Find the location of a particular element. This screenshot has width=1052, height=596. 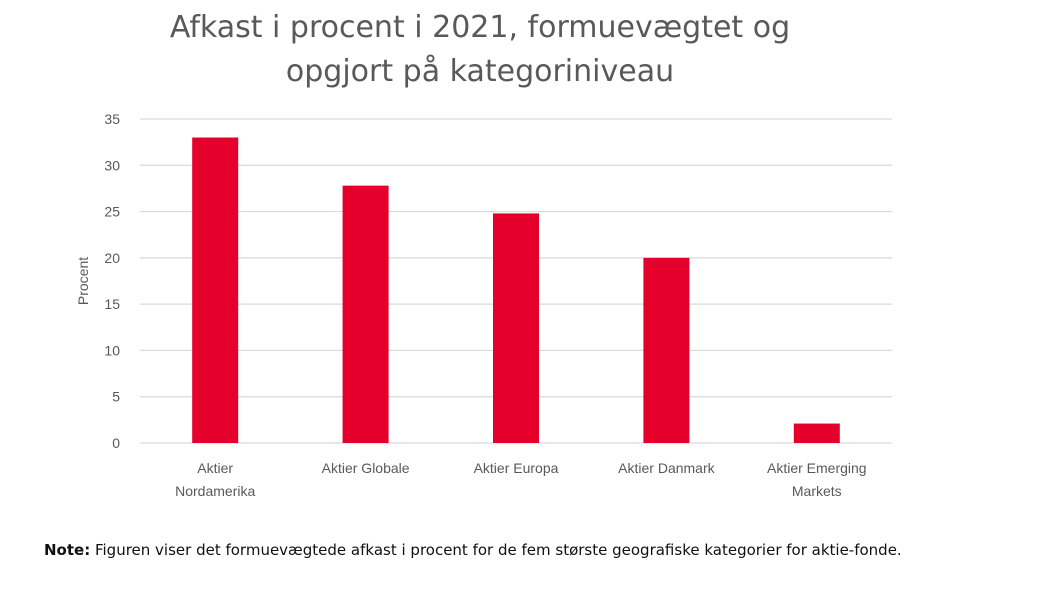

y-tick-label: 10 is located at coordinates (112, 350).